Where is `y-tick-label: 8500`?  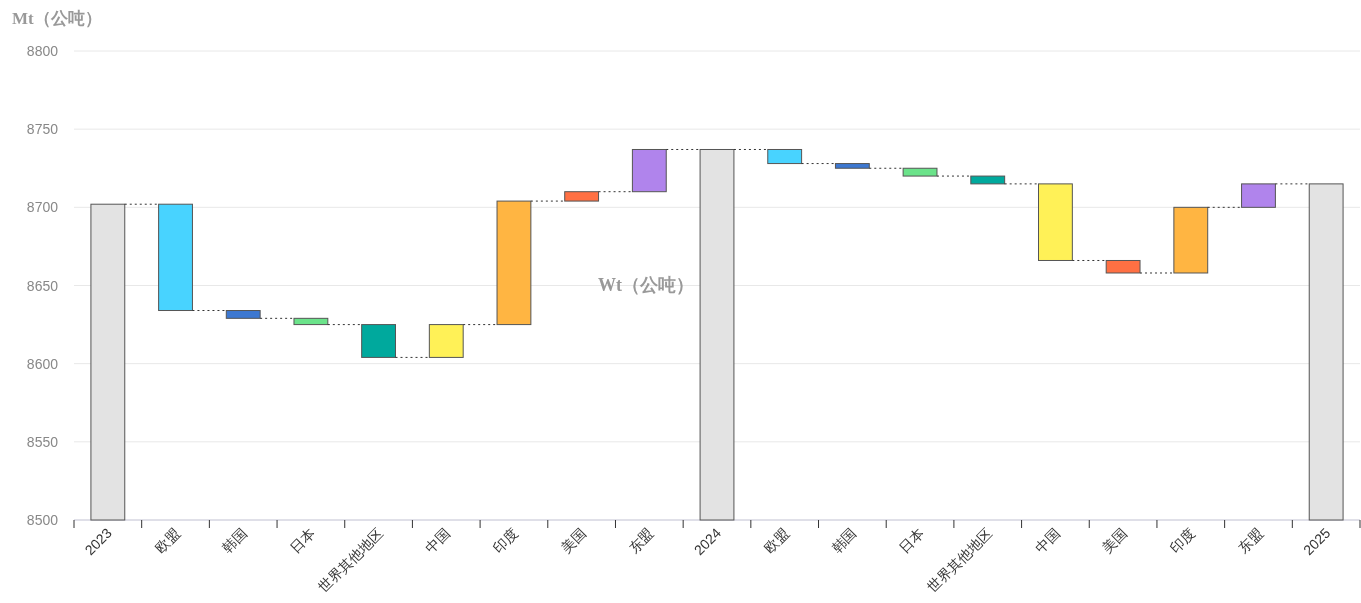
y-tick-label: 8500 is located at coordinates (42, 520).